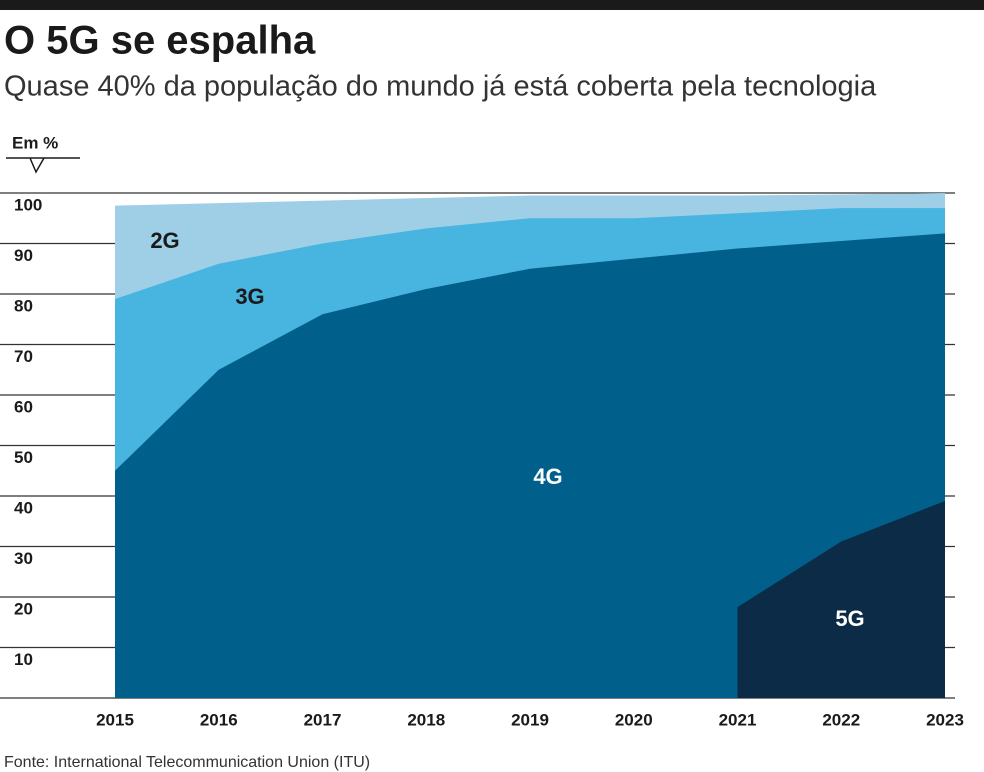 The height and width of the screenshot is (772, 984). Describe the element at coordinates (323, 719) in the screenshot. I see `x-tick-label: 2017` at that location.